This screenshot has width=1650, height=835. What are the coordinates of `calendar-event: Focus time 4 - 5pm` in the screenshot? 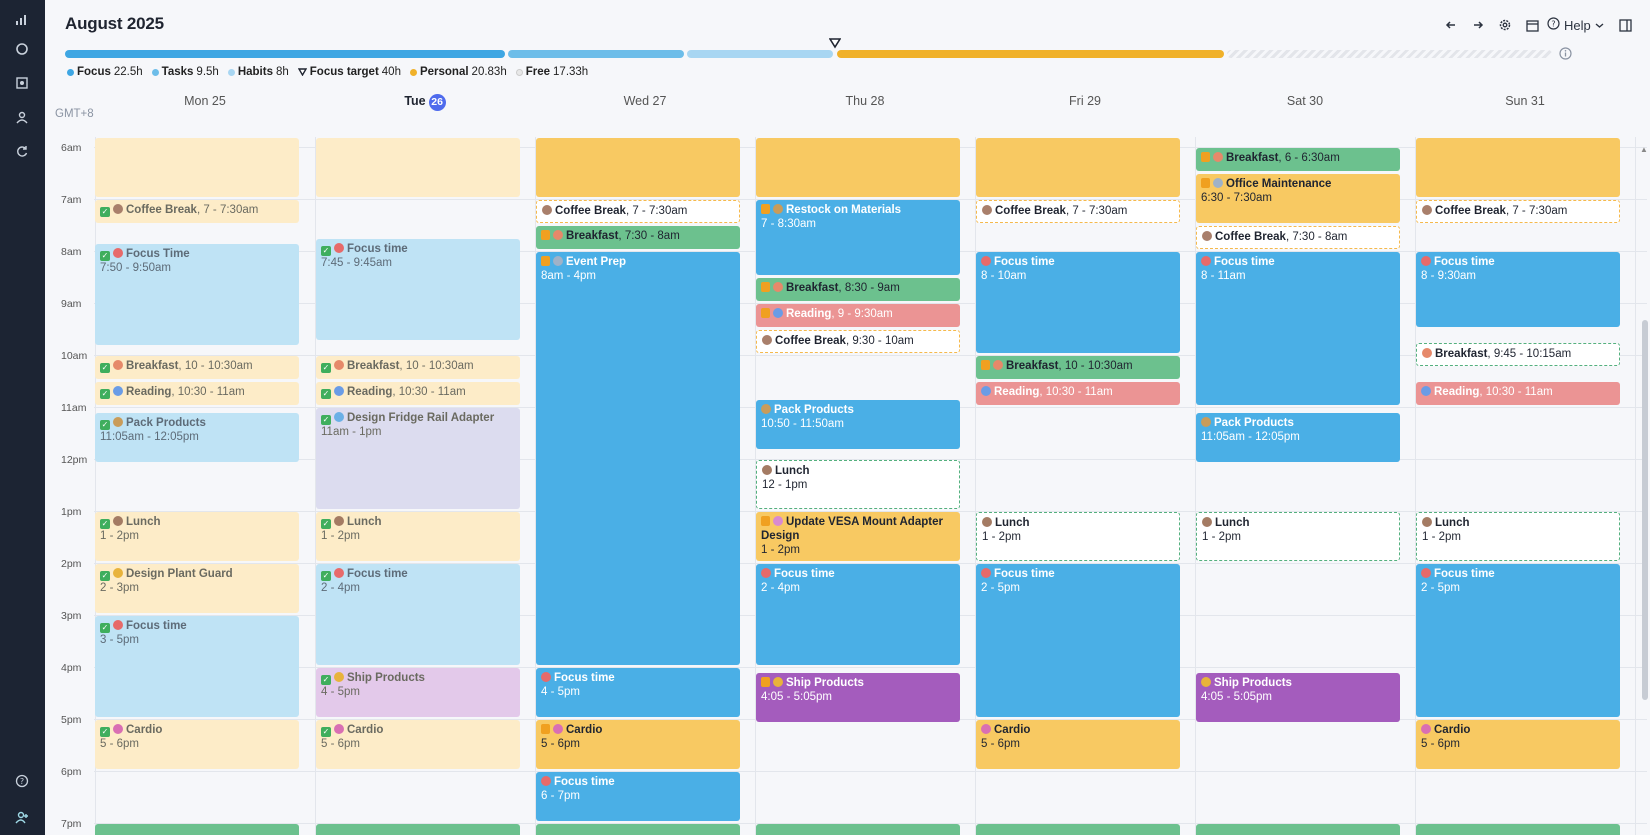 It's located at (638, 693).